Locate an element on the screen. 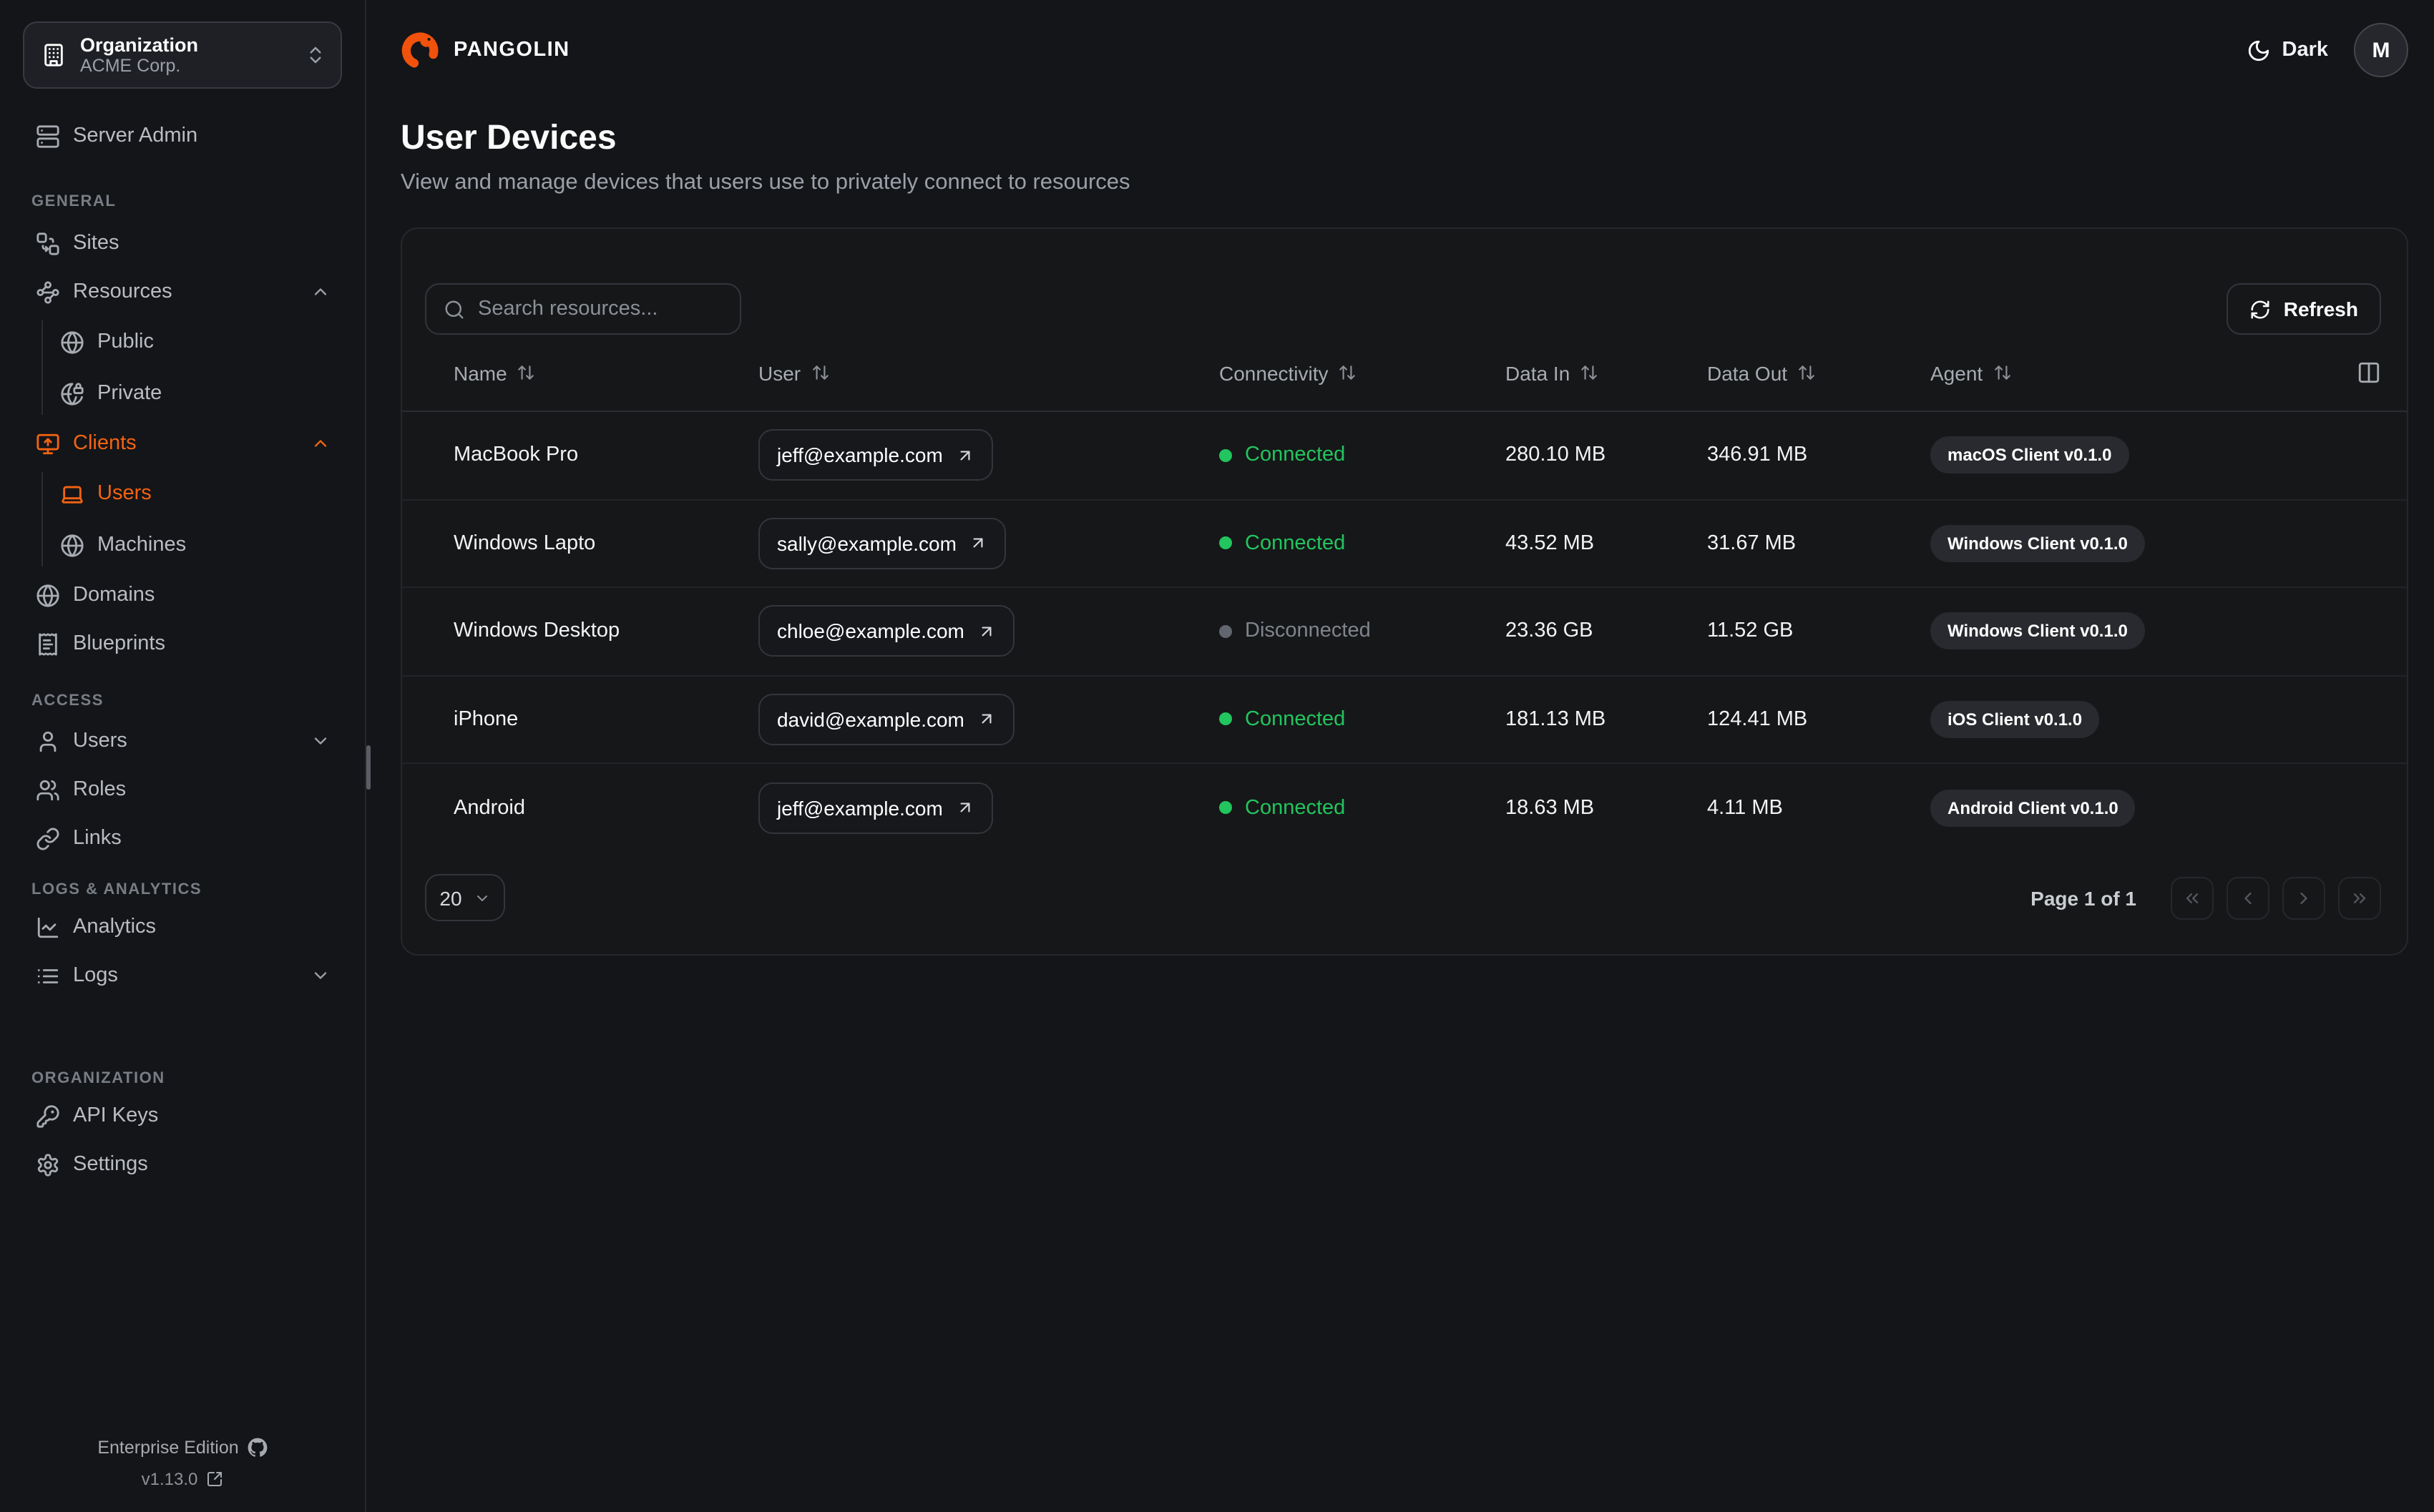  theme-toggle: Dark is located at coordinates (2288, 50).